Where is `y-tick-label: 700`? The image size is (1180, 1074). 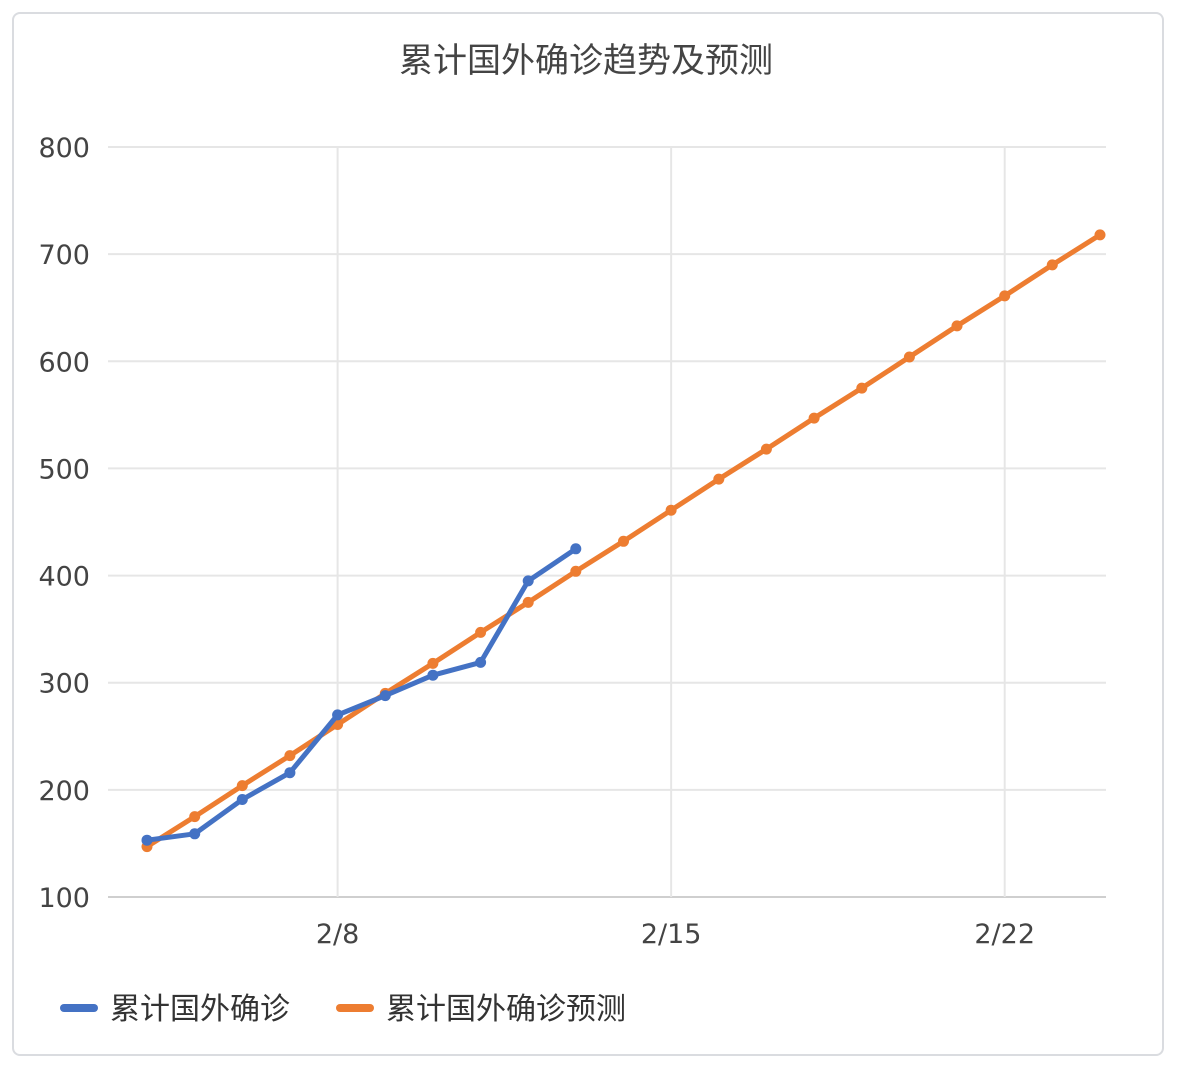 y-tick-label: 700 is located at coordinates (64, 255).